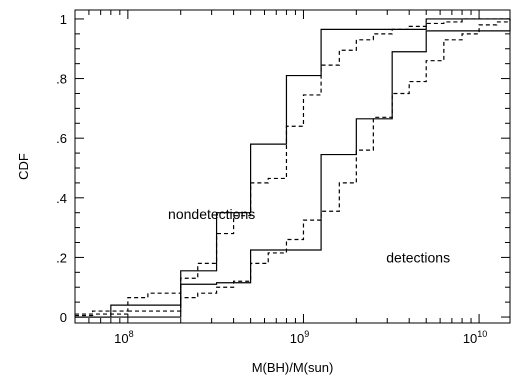 The height and width of the screenshot is (379, 523). I want to click on y-tick-label: 1, so click(63, 19).